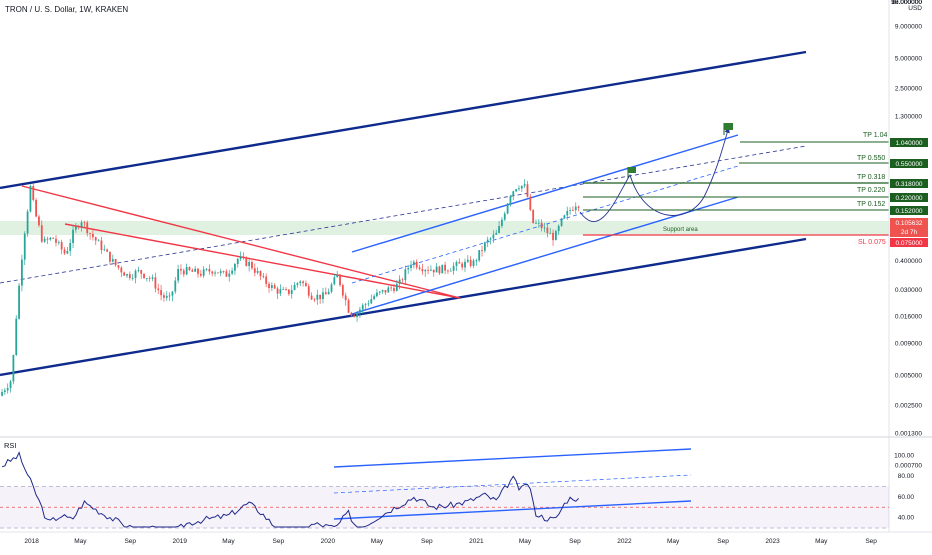  I want to click on price-tick-label: 16.000000, so click(906, 3).